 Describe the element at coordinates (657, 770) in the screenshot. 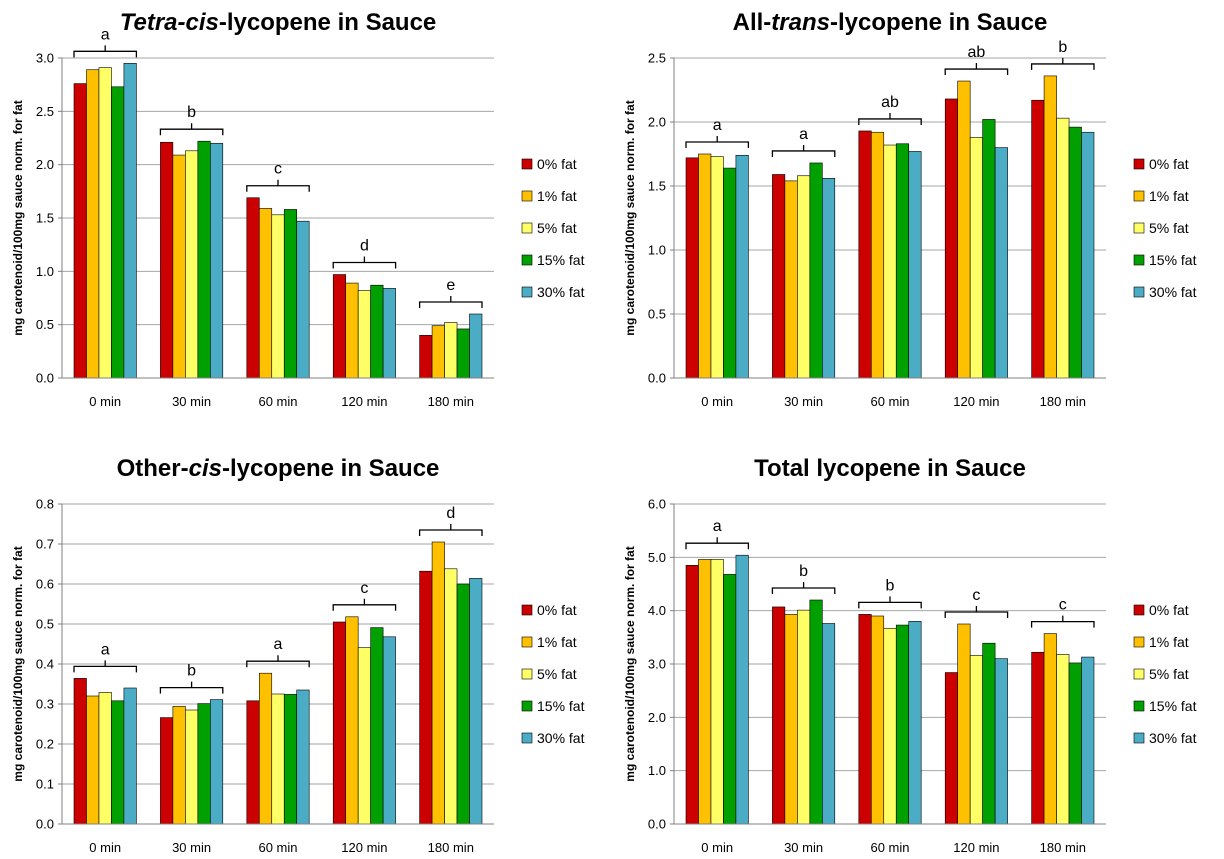

I see `y-tick-label: 1.0` at that location.